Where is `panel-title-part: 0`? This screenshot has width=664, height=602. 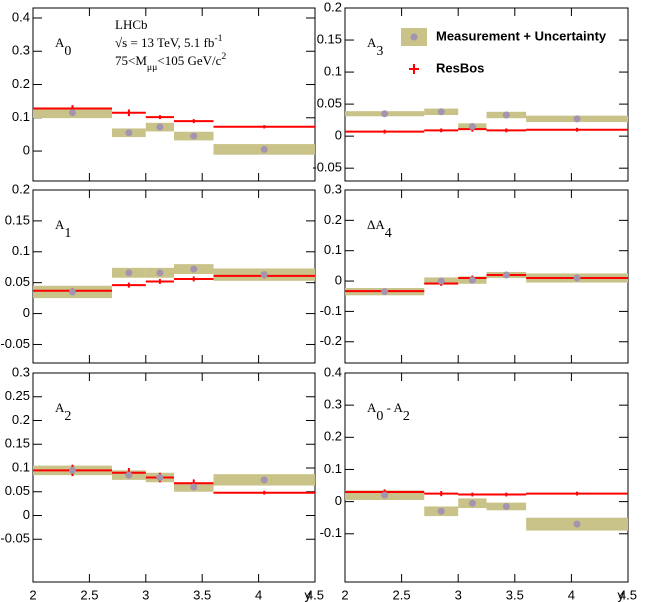
panel-title-part: 0 is located at coordinates (67, 51).